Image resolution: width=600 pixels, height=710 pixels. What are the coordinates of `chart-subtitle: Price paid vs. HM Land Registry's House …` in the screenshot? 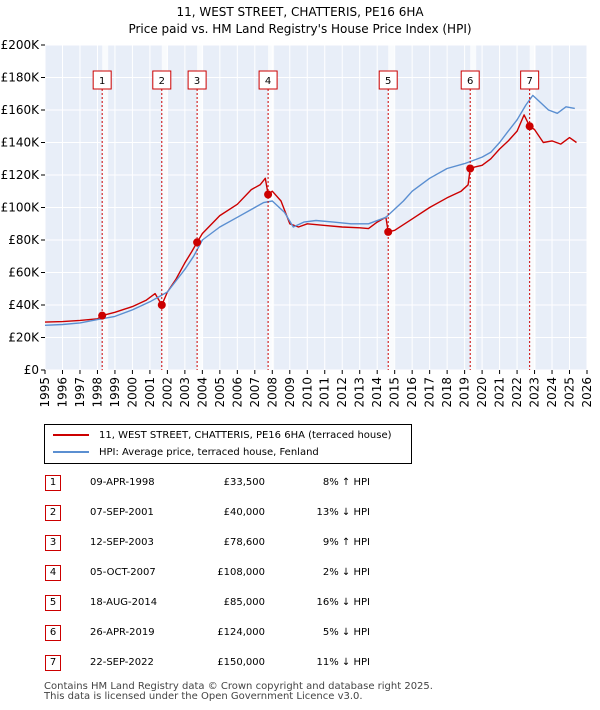 It's located at (299, 29).